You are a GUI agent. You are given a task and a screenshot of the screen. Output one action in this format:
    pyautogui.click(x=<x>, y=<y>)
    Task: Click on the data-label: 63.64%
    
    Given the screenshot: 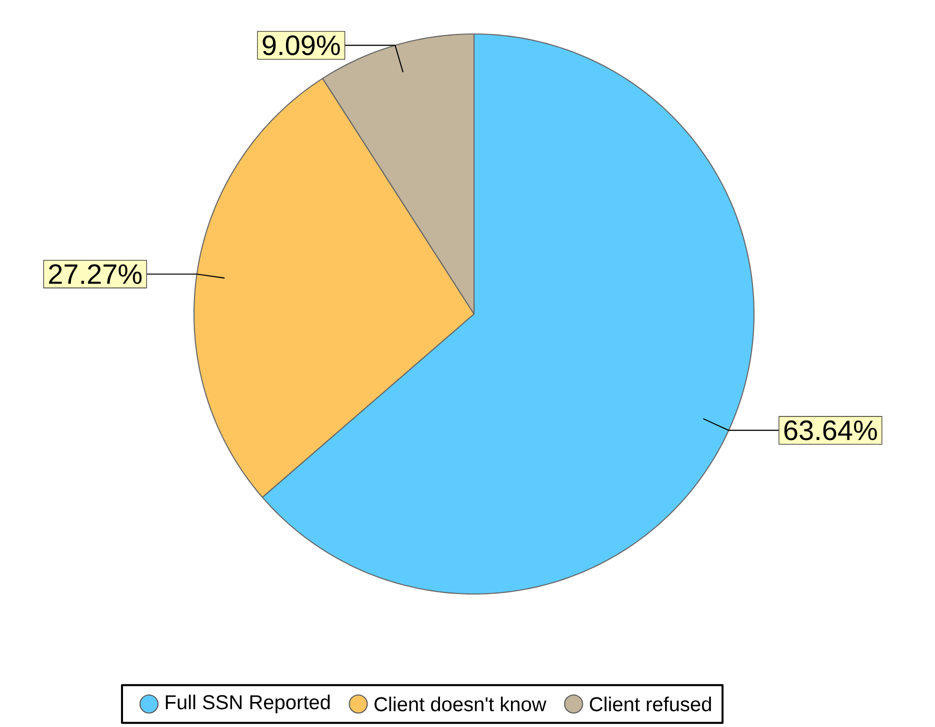 What is the action you would take?
    pyautogui.click(x=830, y=430)
    